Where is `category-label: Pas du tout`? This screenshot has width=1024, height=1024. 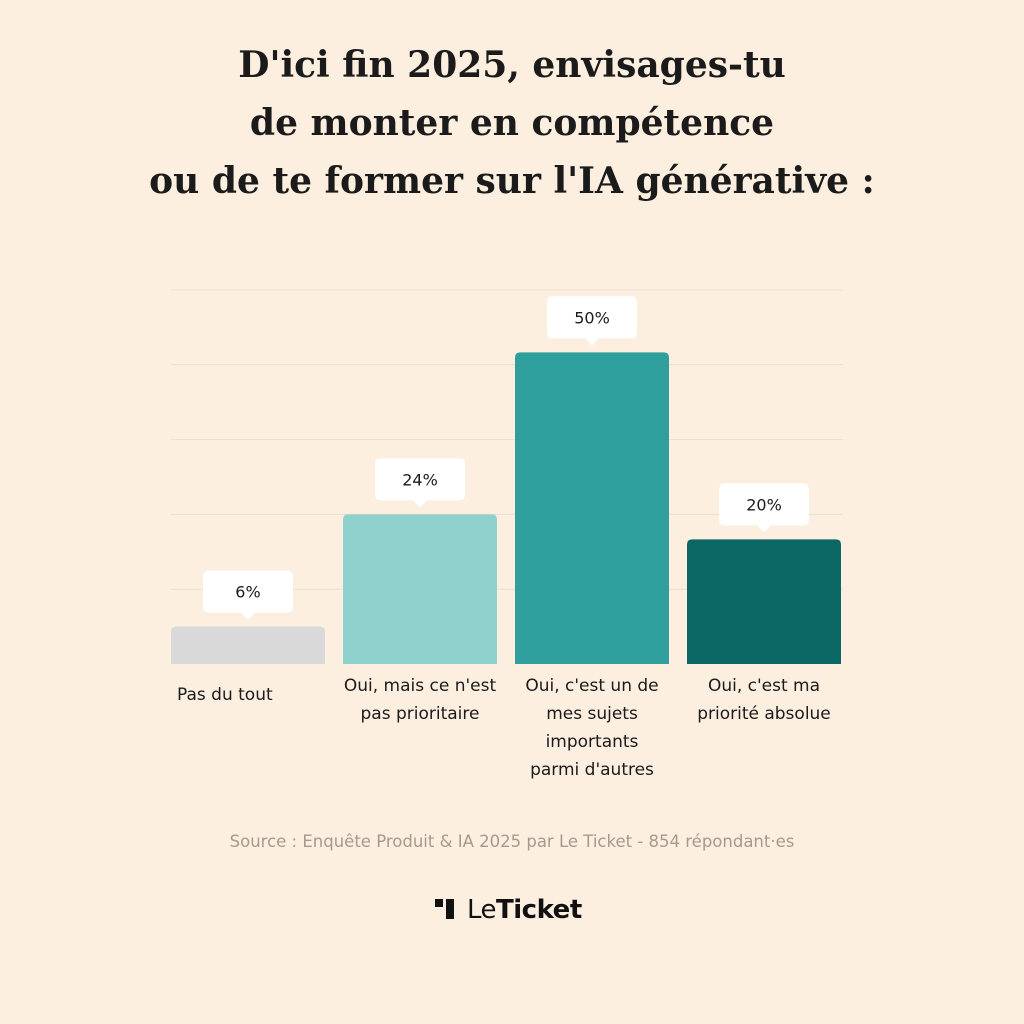
category-label: Pas du tout is located at coordinates (254, 695).